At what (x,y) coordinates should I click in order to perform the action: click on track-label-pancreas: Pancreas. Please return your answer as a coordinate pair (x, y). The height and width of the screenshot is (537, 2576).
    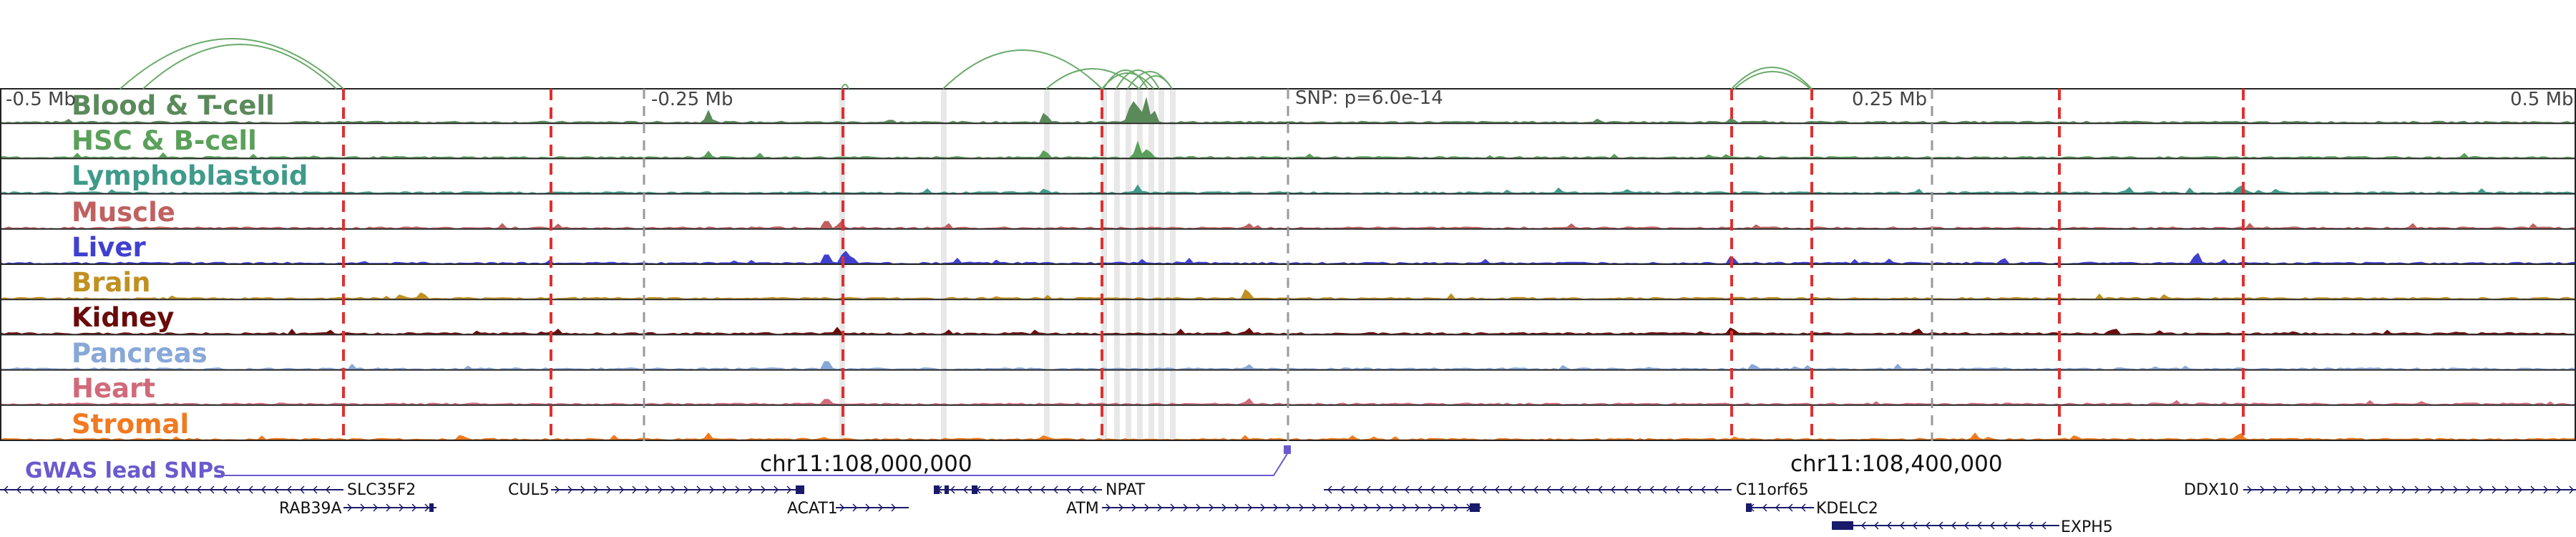
    Looking at the image, I should click on (140, 353).